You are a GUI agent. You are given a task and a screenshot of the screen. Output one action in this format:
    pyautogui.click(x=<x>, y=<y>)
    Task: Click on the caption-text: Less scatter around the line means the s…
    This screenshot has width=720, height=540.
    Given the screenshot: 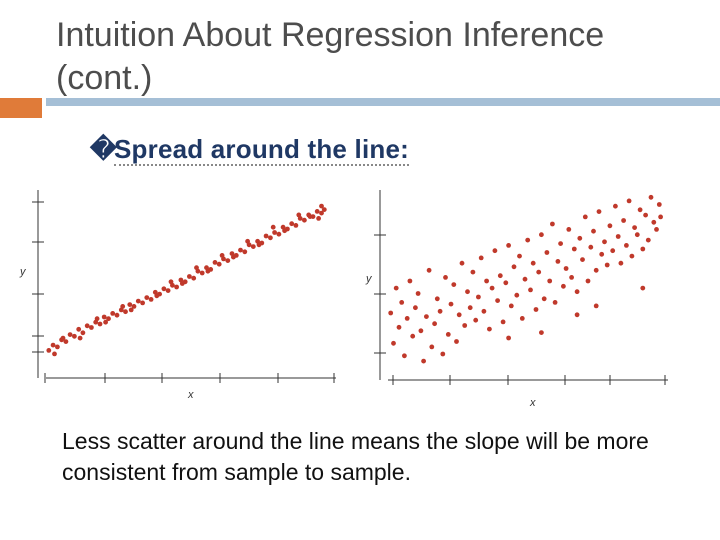 What is the action you would take?
    pyautogui.click(x=355, y=456)
    